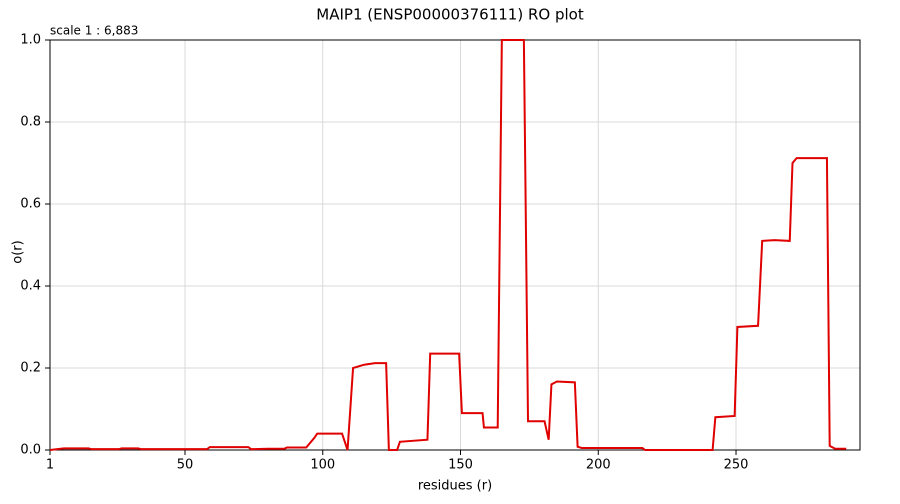  Describe the element at coordinates (30, 40) in the screenshot. I see `y-tick-label: 1.0` at that location.